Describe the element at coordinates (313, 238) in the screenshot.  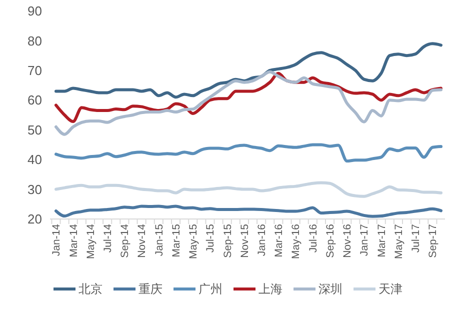
I see `x-tick-label: Jul-16` at that location.